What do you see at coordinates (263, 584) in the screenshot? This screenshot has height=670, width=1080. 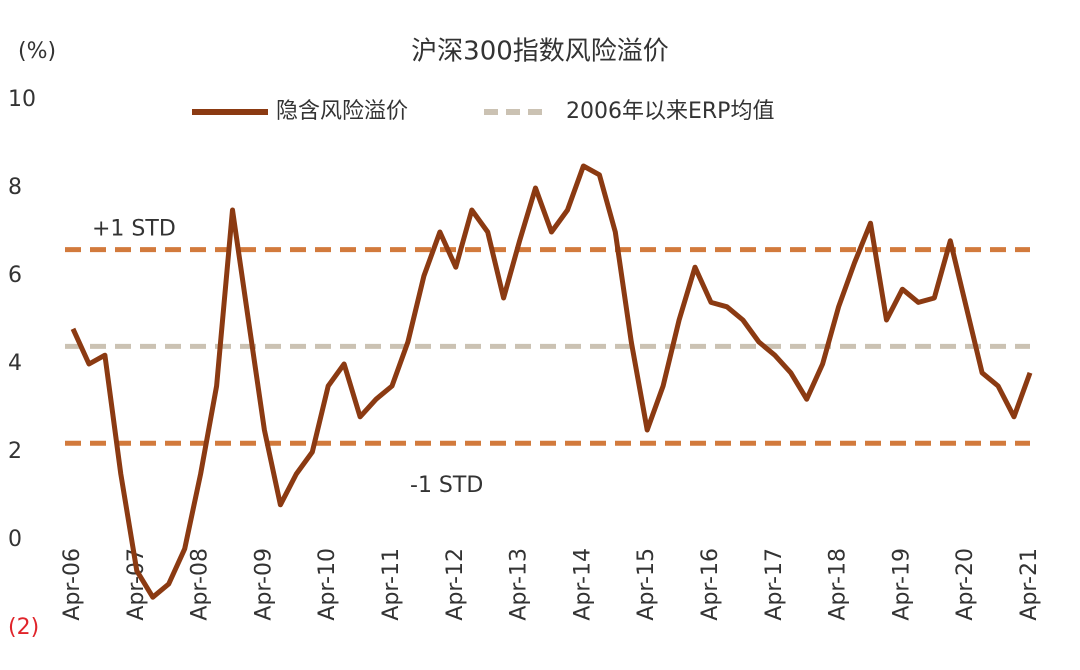 I see `x-tick-label: Apr-09` at bounding box center [263, 584].